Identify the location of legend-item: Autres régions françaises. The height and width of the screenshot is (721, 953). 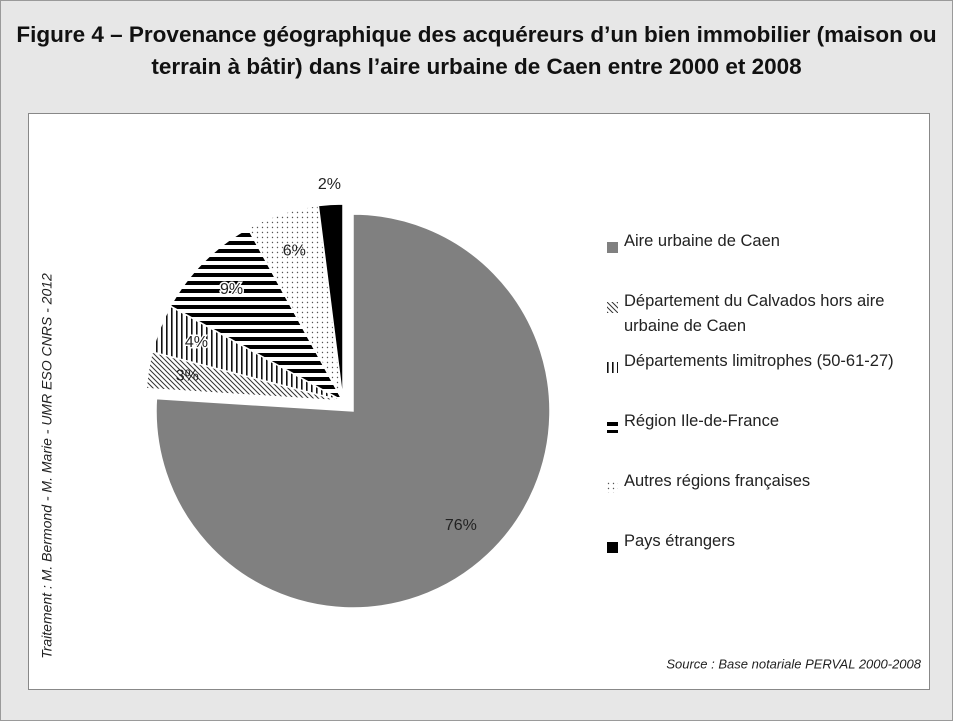
(757, 481).